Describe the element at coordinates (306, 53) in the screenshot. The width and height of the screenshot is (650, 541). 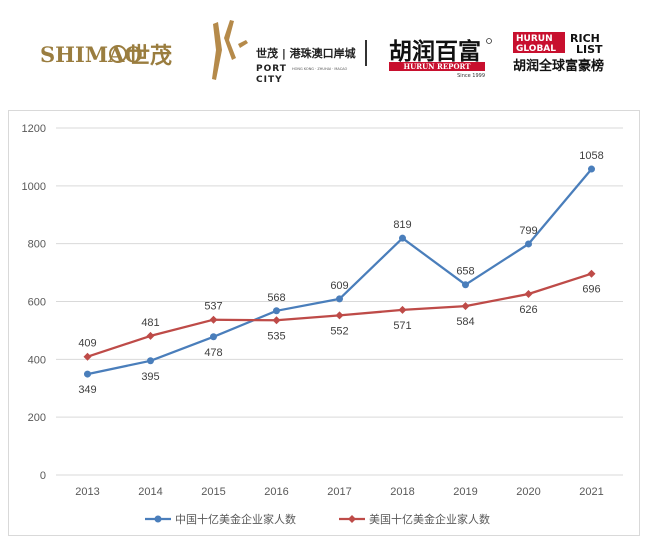
I see `port-city-cn: 世茂 | 港珠澳口岸城` at that location.